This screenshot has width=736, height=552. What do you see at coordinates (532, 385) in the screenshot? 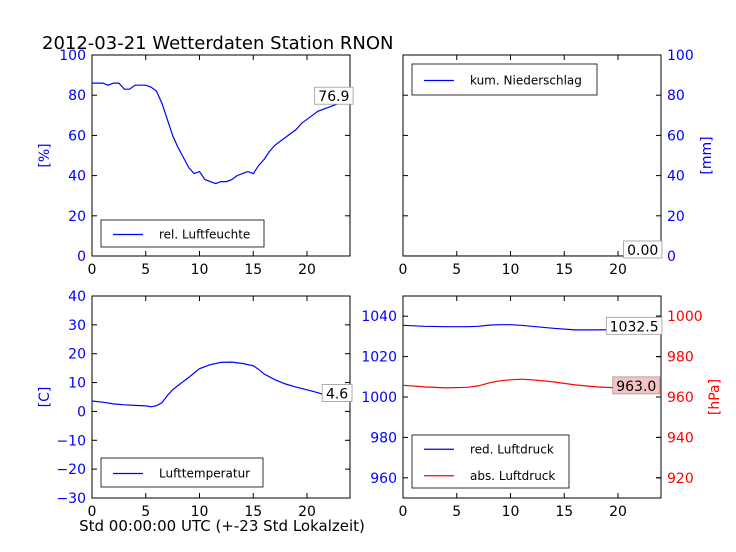
I see `series-line-abs--luftdruck` at bounding box center [532, 385].